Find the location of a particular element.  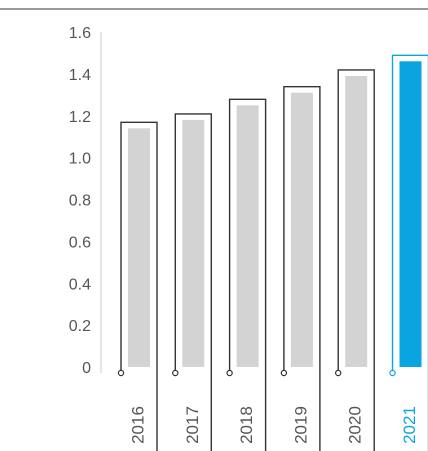

bar-group: 2020 is located at coordinates (355, 260).